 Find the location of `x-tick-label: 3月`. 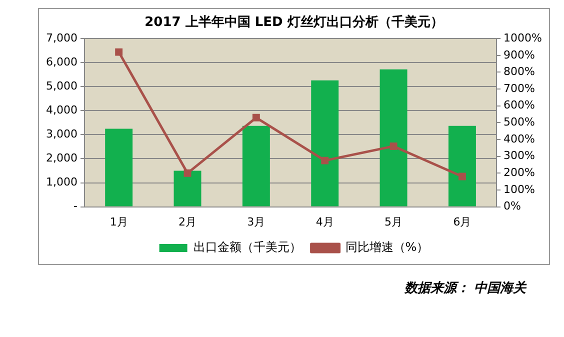

x-tick-label: 3月 is located at coordinates (256, 221).